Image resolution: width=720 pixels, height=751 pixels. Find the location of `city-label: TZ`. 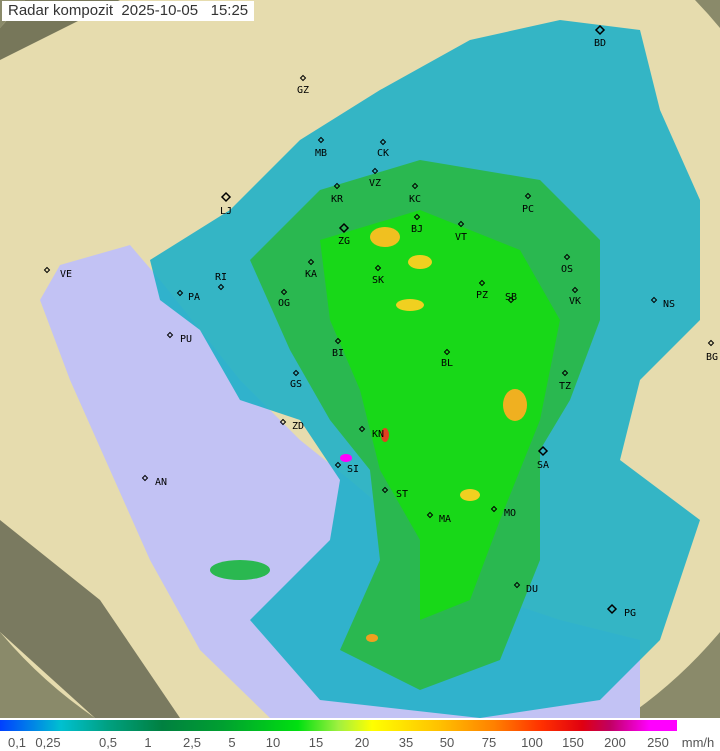

city-label: TZ is located at coordinates (565, 386).